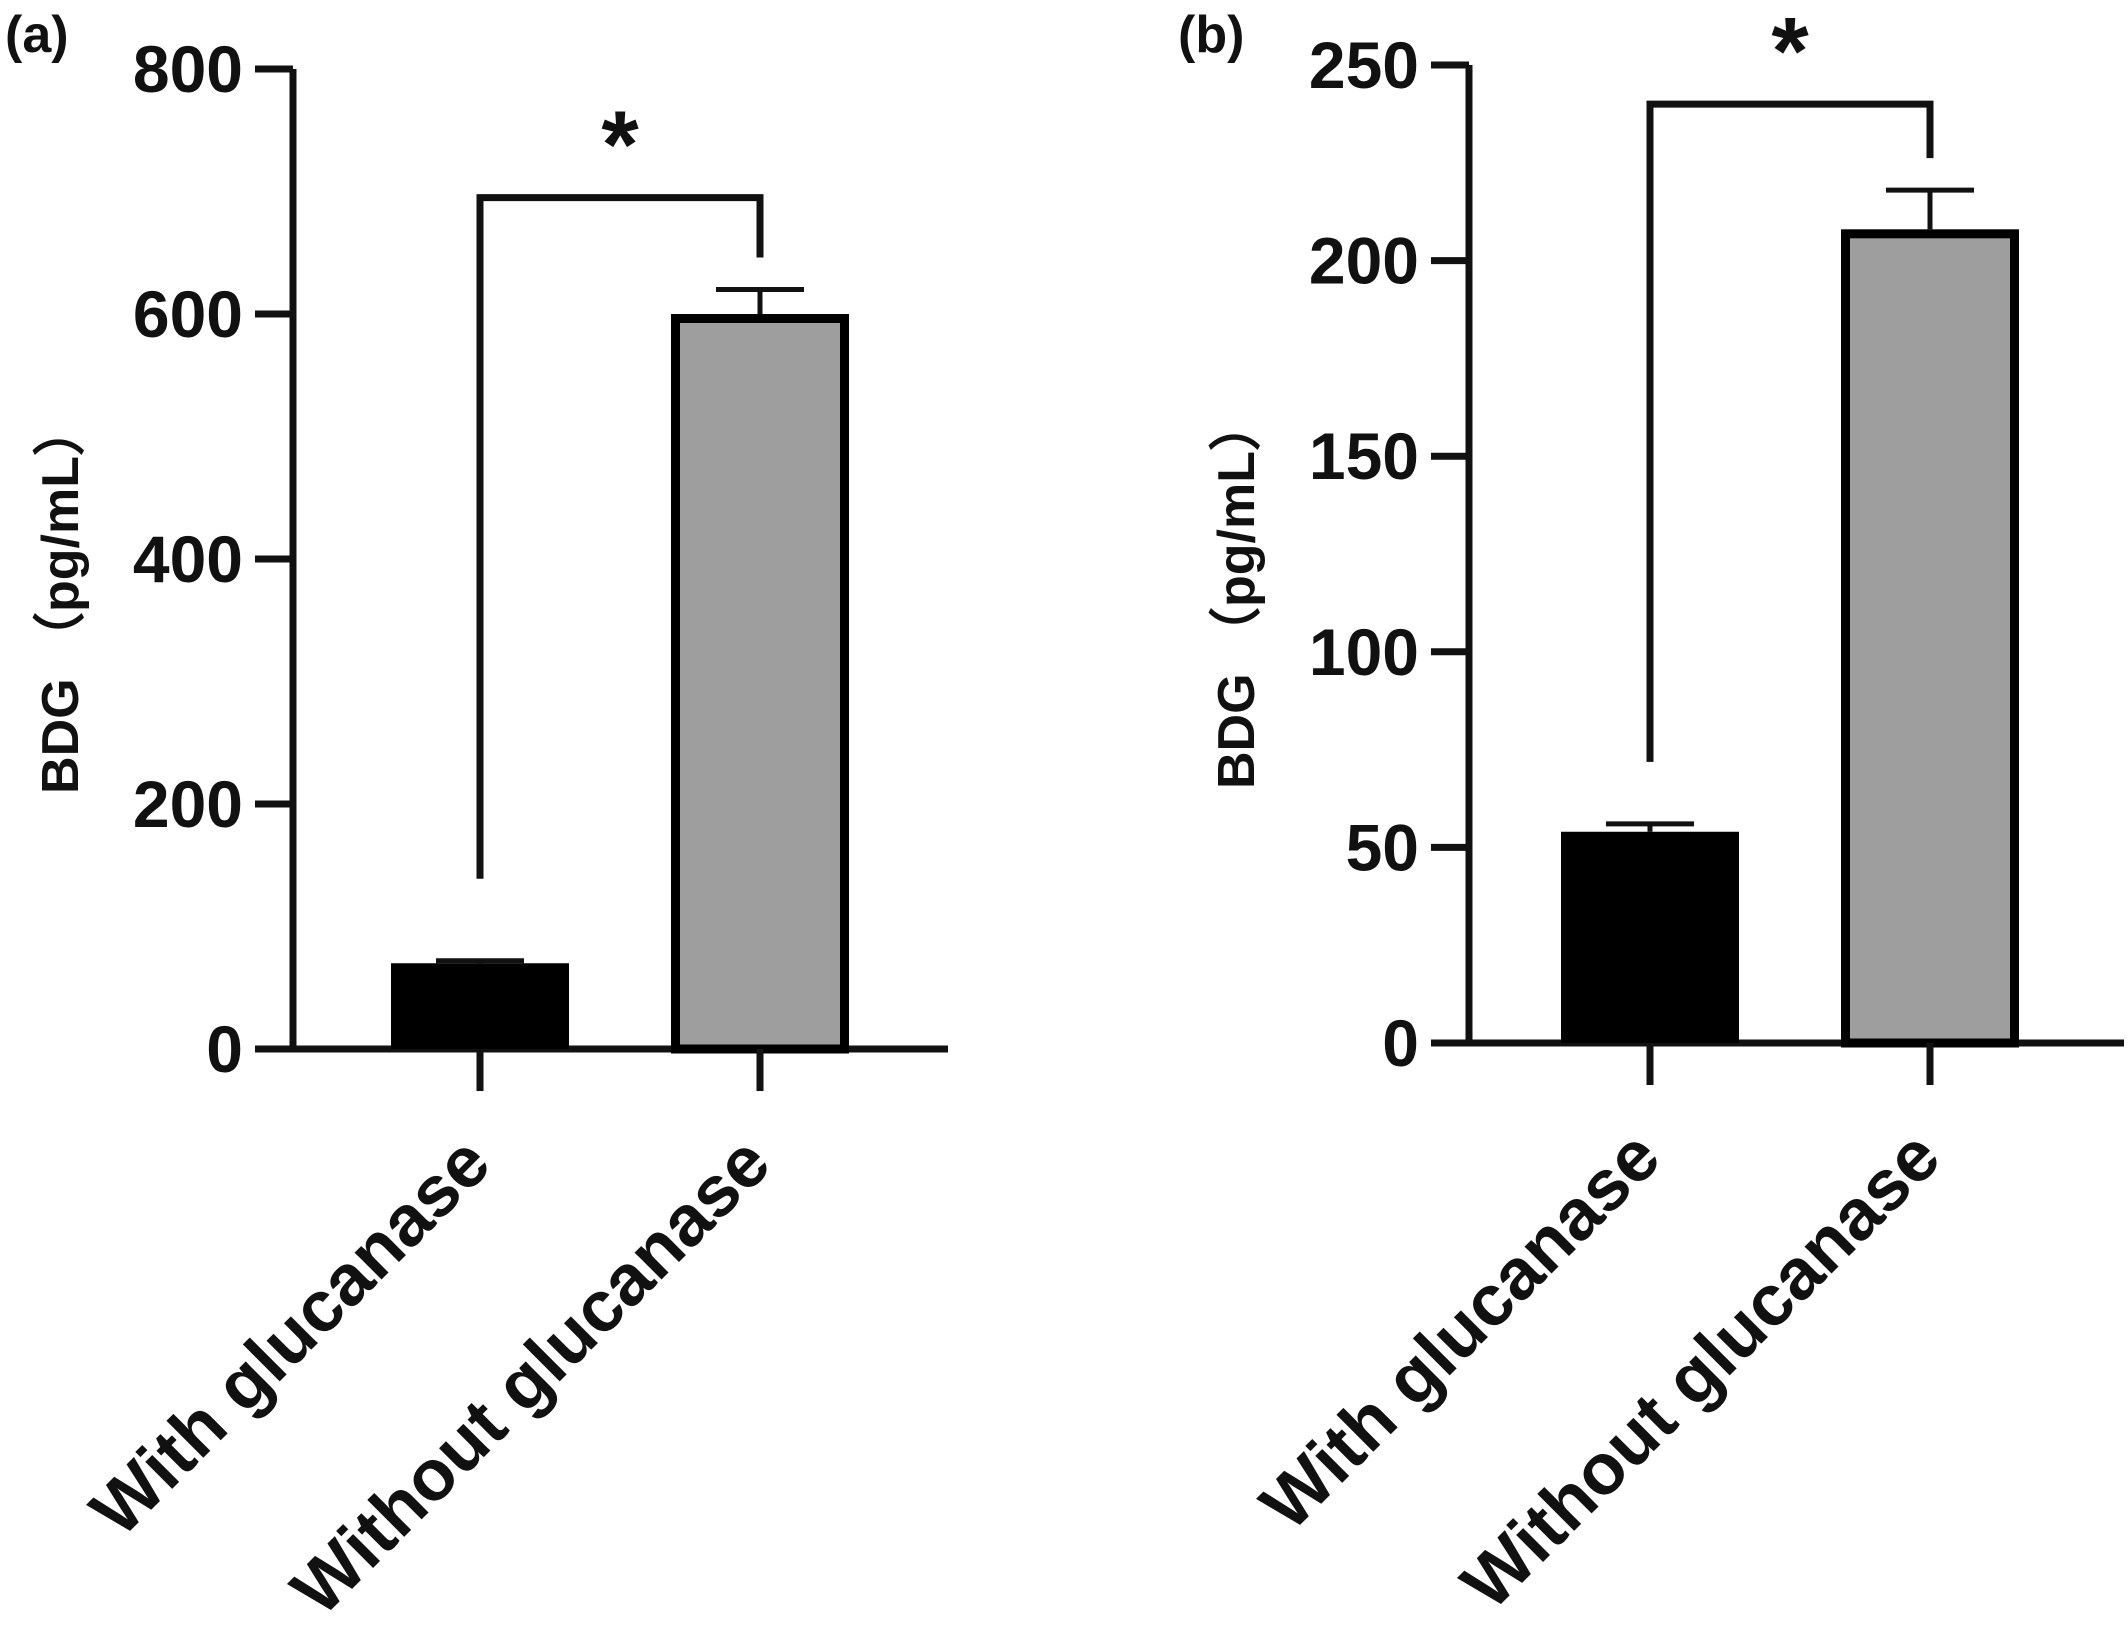 The height and width of the screenshot is (1629, 2128). I want to click on y-tick-label: 800, so click(188, 69).